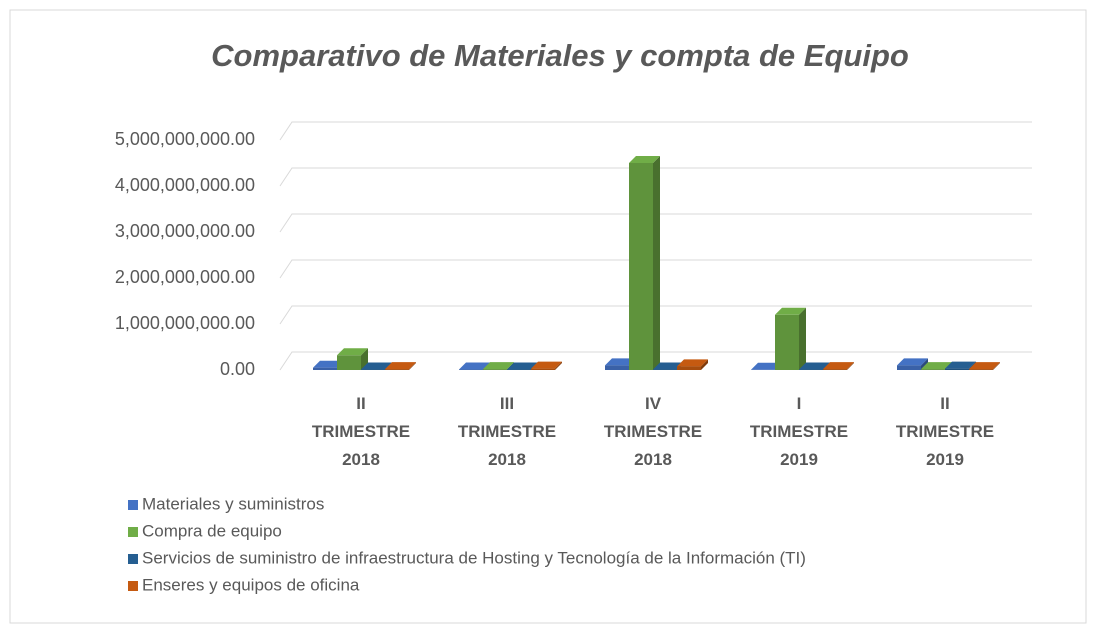  I want to click on y-tick-label: 1,000,000,000.00, so click(185, 323).